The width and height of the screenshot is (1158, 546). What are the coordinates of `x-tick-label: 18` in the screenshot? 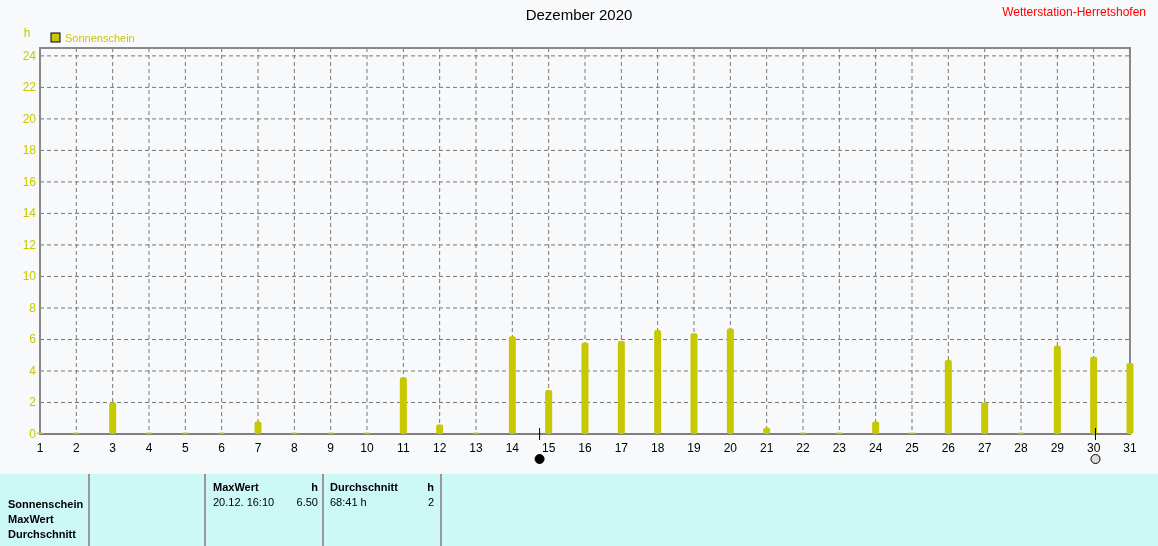 It's located at (657, 448).